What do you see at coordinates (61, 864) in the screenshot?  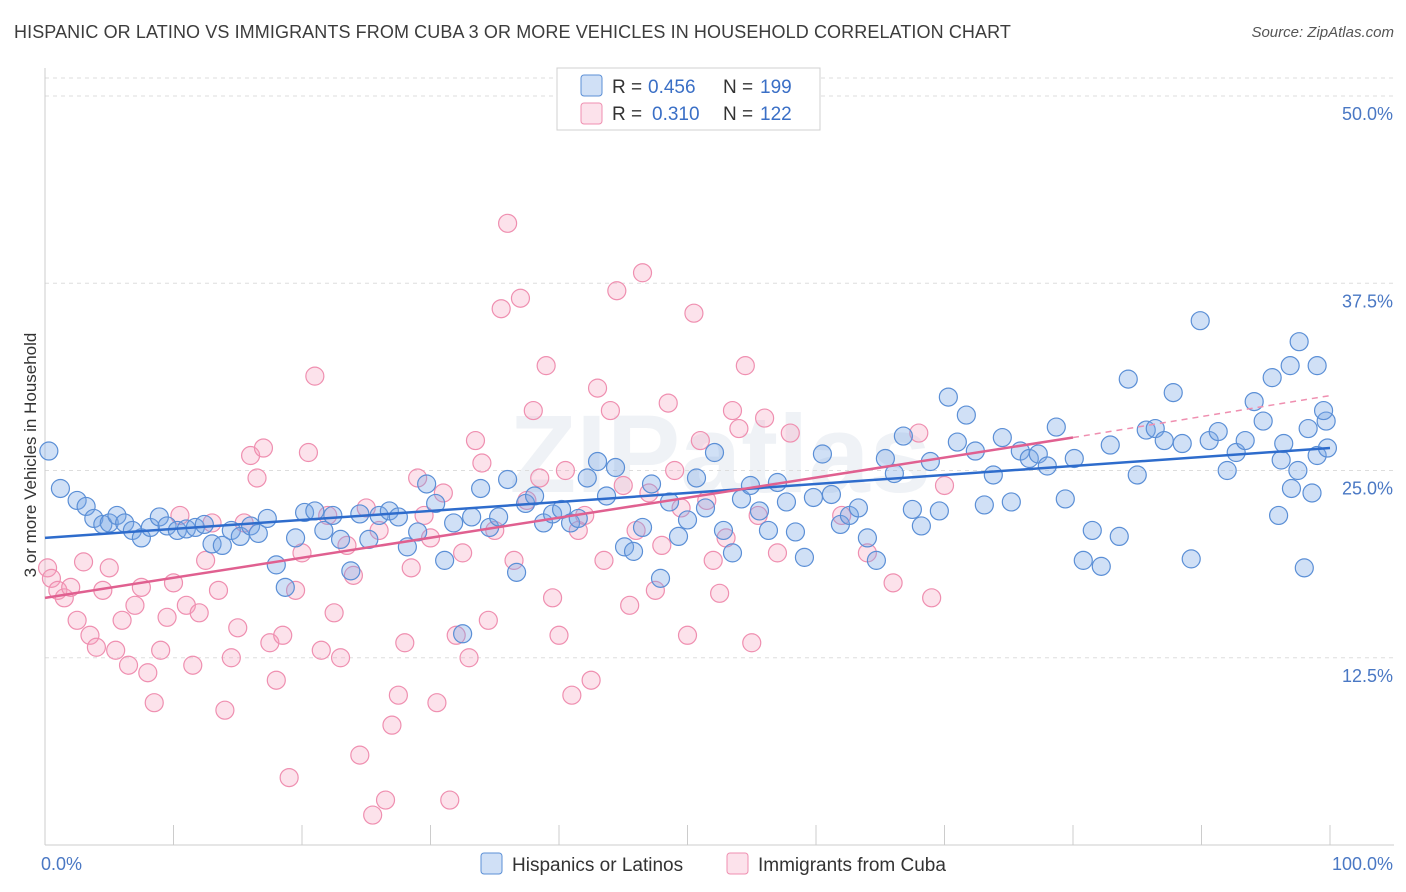 I see `x-tick-label-min: 0.0%` at bounding box center [61, 864].